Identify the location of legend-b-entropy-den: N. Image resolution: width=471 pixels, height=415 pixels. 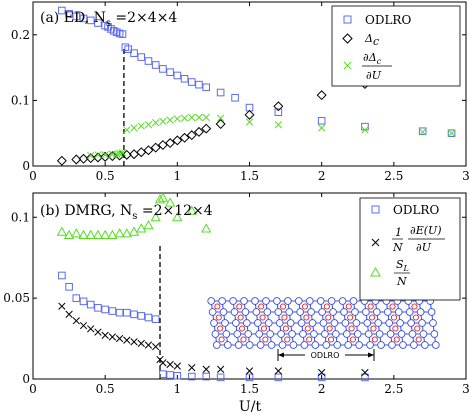
(401, 281).